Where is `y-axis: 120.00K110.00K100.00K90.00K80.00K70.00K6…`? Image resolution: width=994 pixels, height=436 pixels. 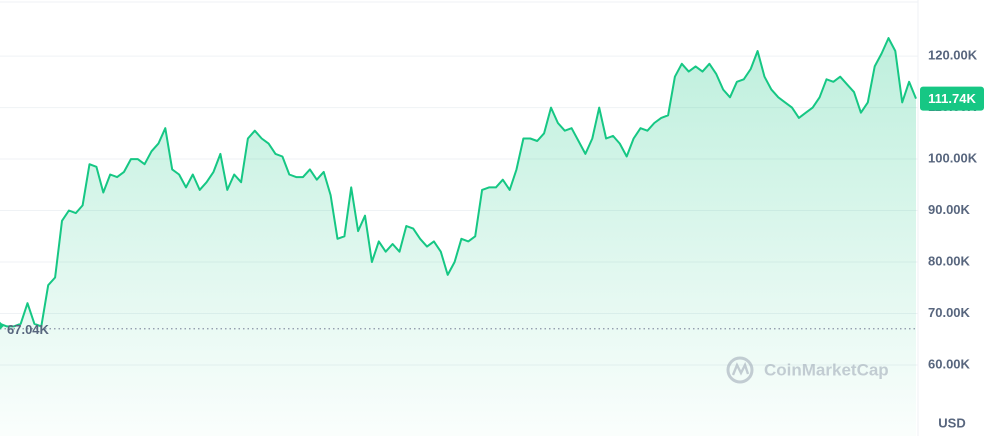
y-axis: 120.00K110.00K100.00K90.00K80.00K70.00K6… is located at coordinates (952, 209).